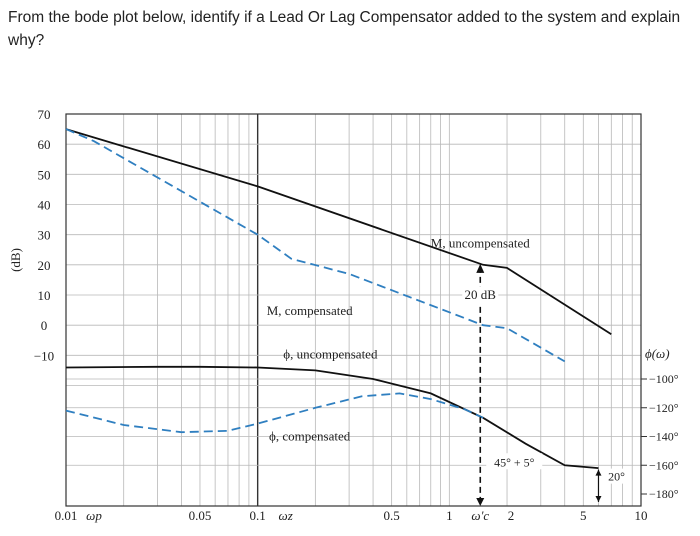 This screenshot has width=700, height=536. Describe the element at coordinates (310, 436) in the screenshot. I see `series-label: ϕ, compensated` at that location.